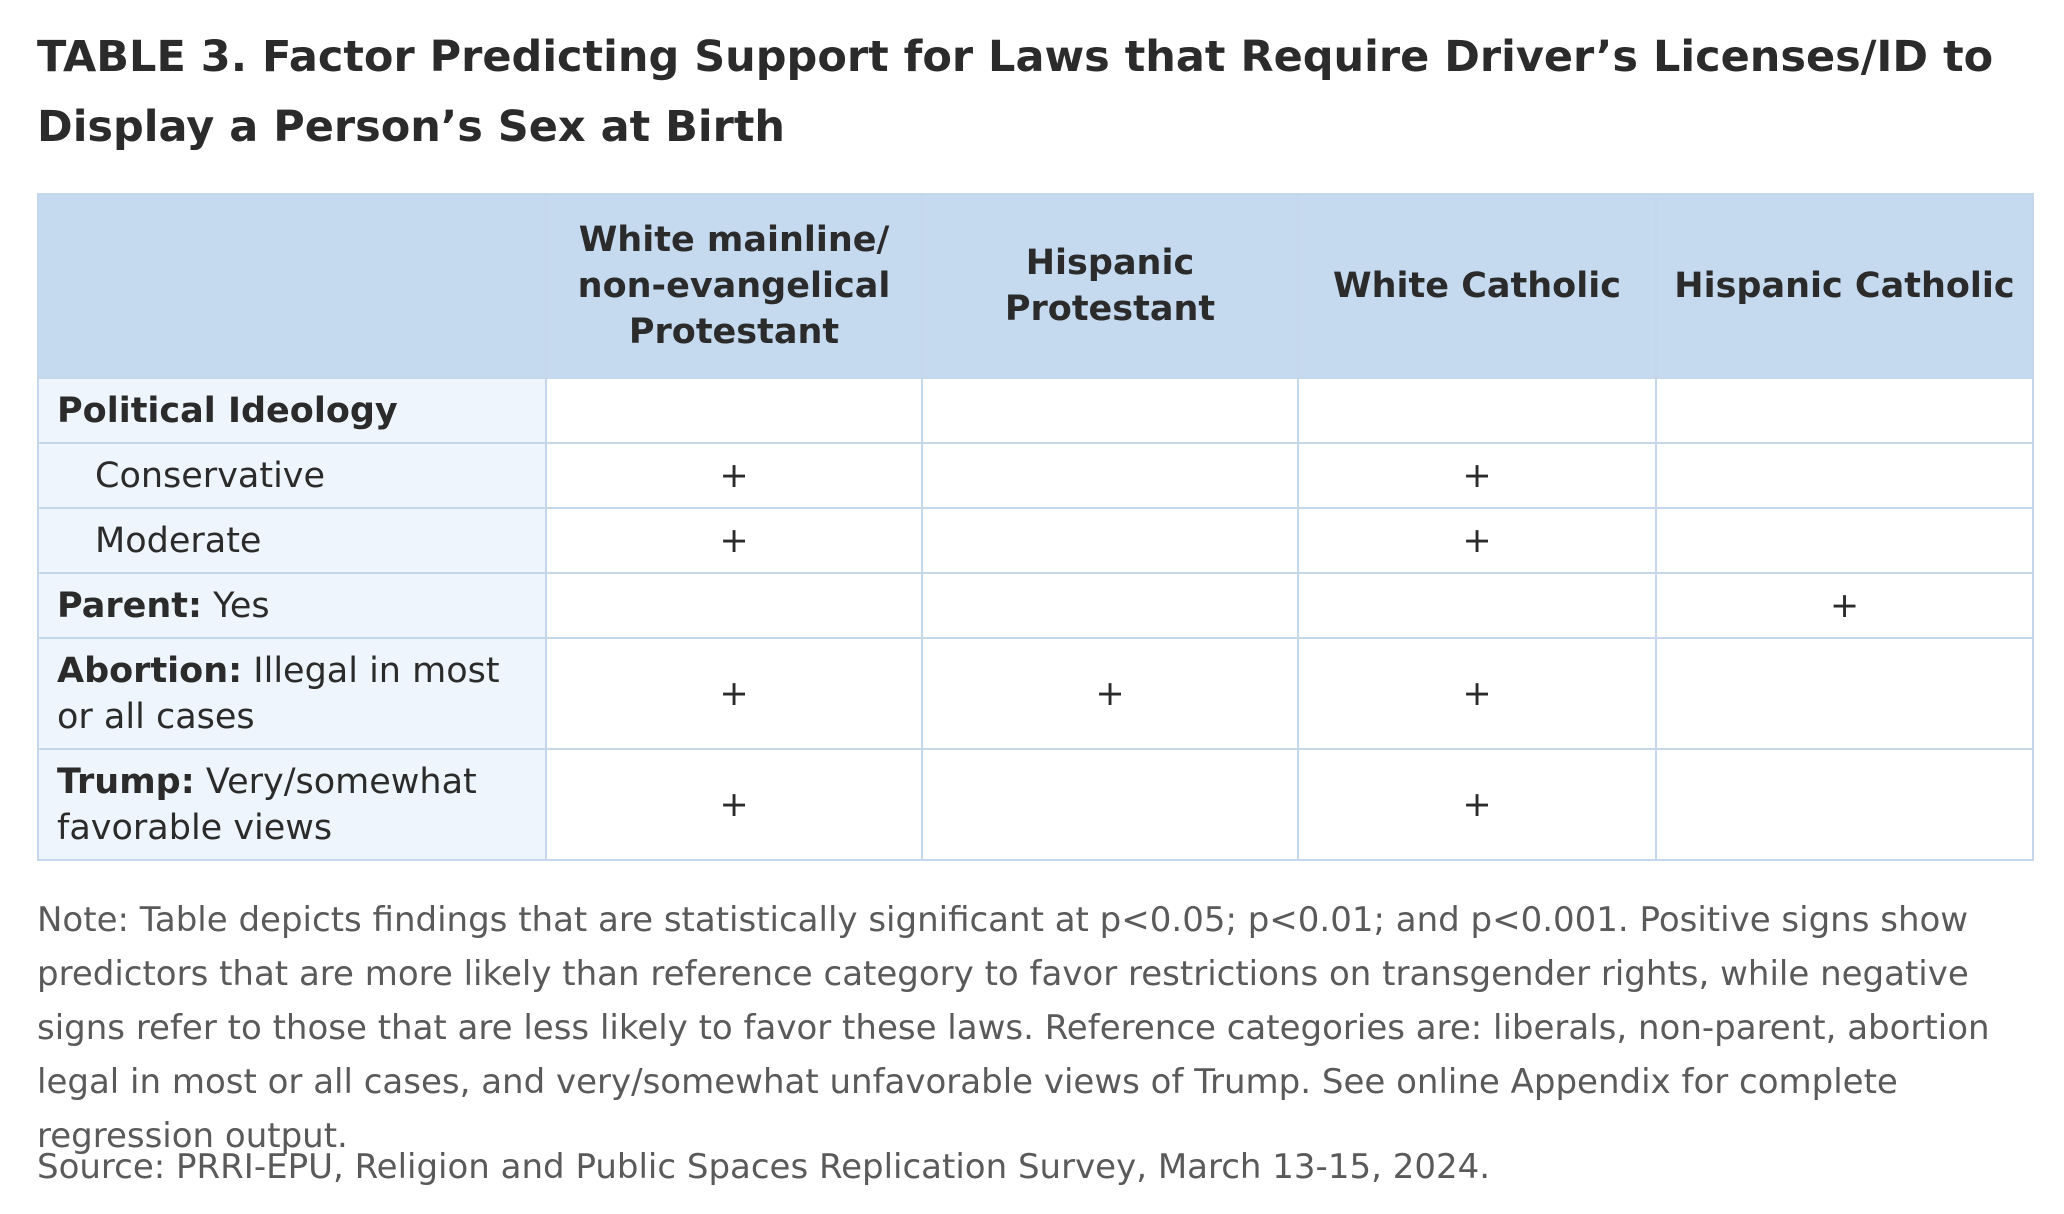  I want to click on row-label-bold: Parent:, so click(129, 605).